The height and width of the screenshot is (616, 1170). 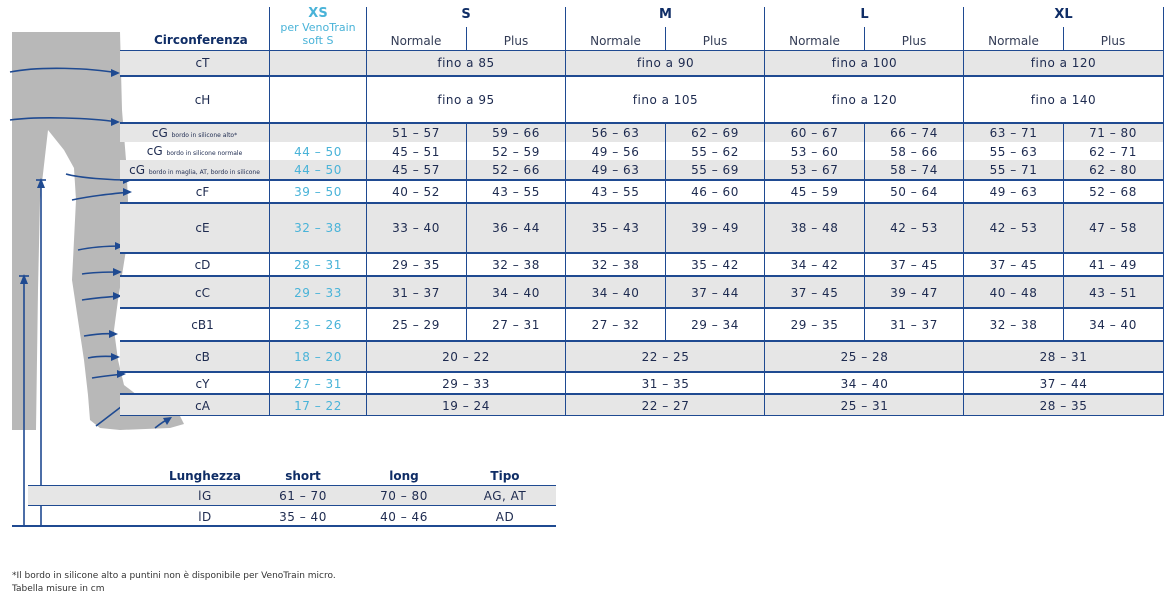 I want to click on table-cell: 40 – 48, so click(x=1013, y=293).